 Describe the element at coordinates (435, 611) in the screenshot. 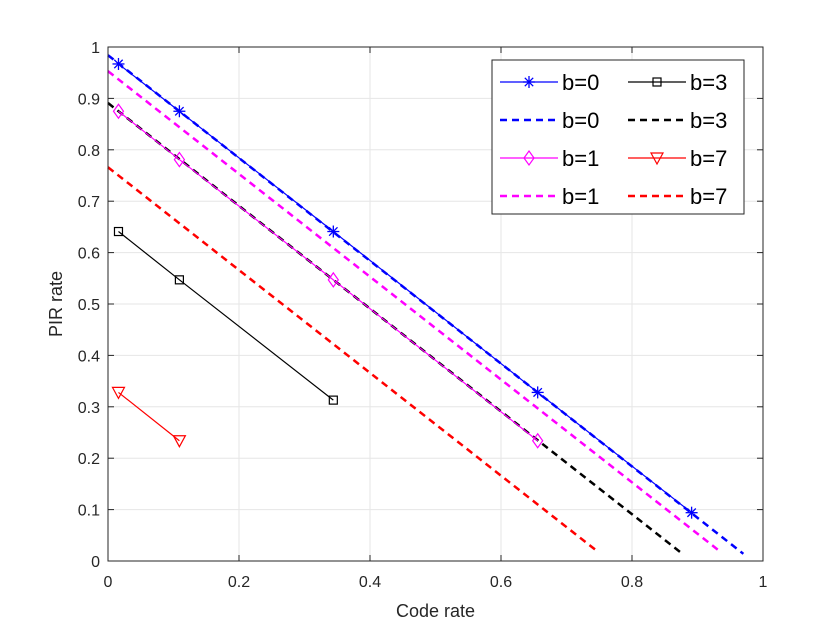

I see `x-axis-title: Code rate` at that location.